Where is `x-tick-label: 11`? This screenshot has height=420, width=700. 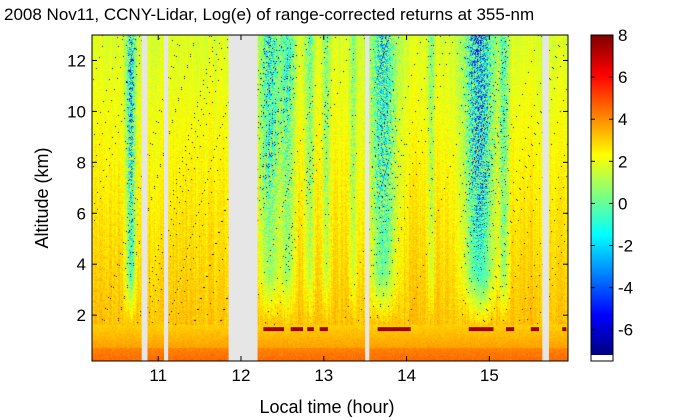 x-tick-label: 11 is located at coordinates (158, 375).